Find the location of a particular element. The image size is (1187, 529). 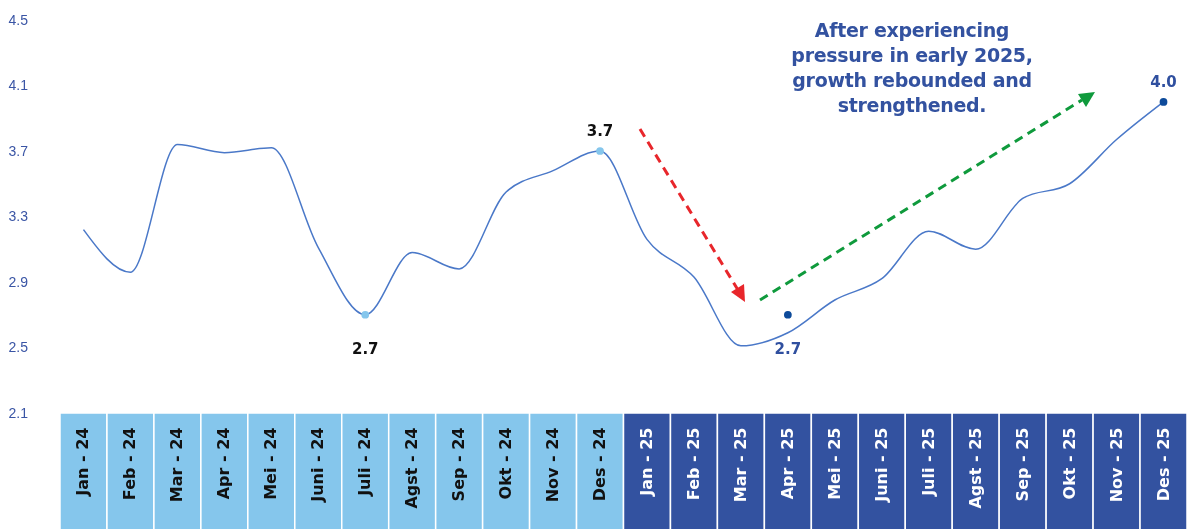

x-tick-label: Apr - 25 is located at coordinates (787, 463).